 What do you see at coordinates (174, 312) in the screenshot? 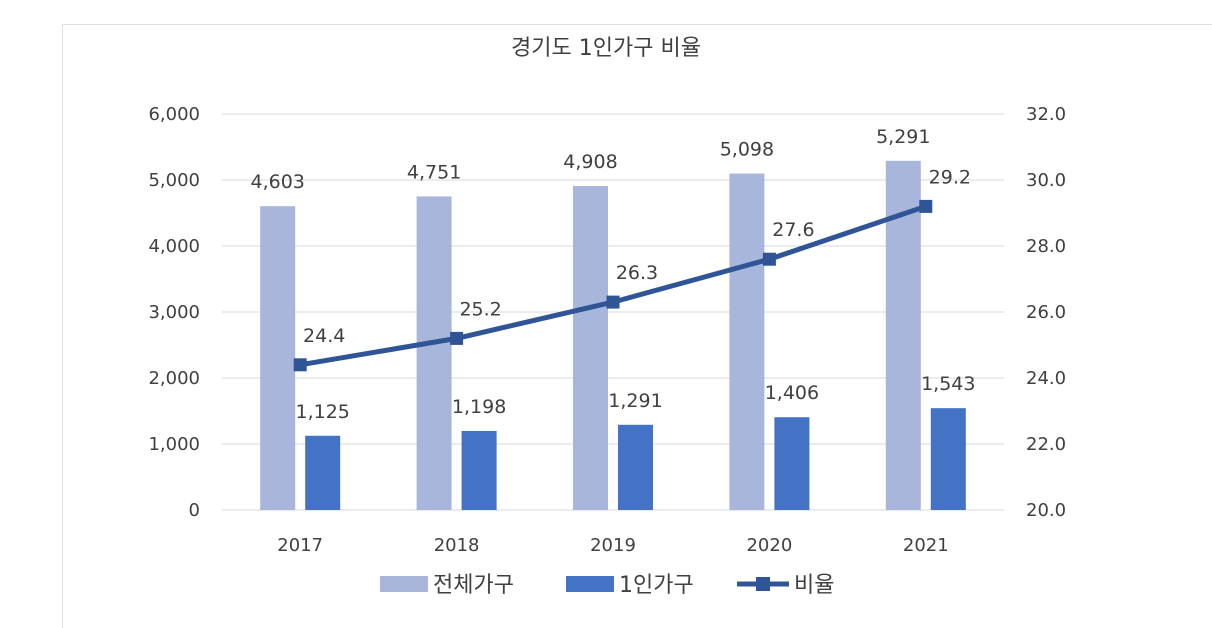
I see `y-left-tick-label: 3,000` at bounding box center [174, 312].